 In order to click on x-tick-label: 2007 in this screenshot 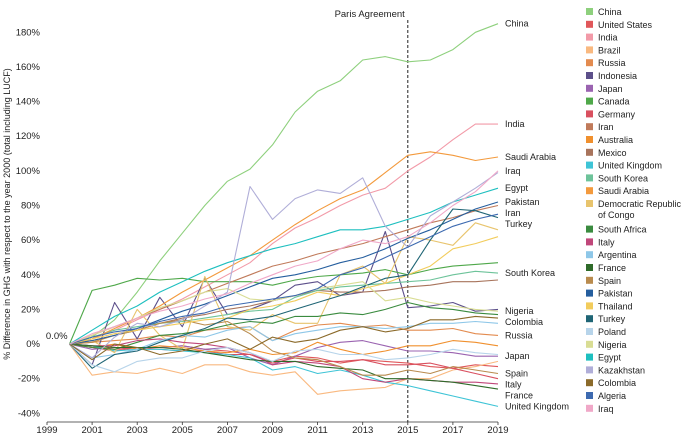, I will do `click(227, 429)`.